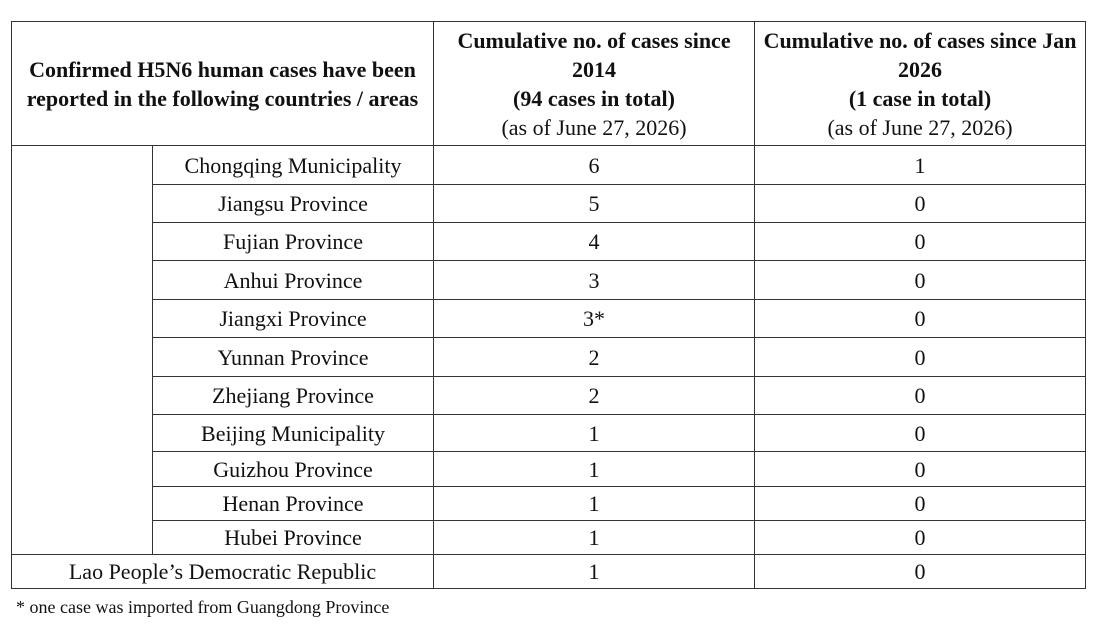  I want to click on table-row: Jiangsu Province 5 0, so click(549, 203).